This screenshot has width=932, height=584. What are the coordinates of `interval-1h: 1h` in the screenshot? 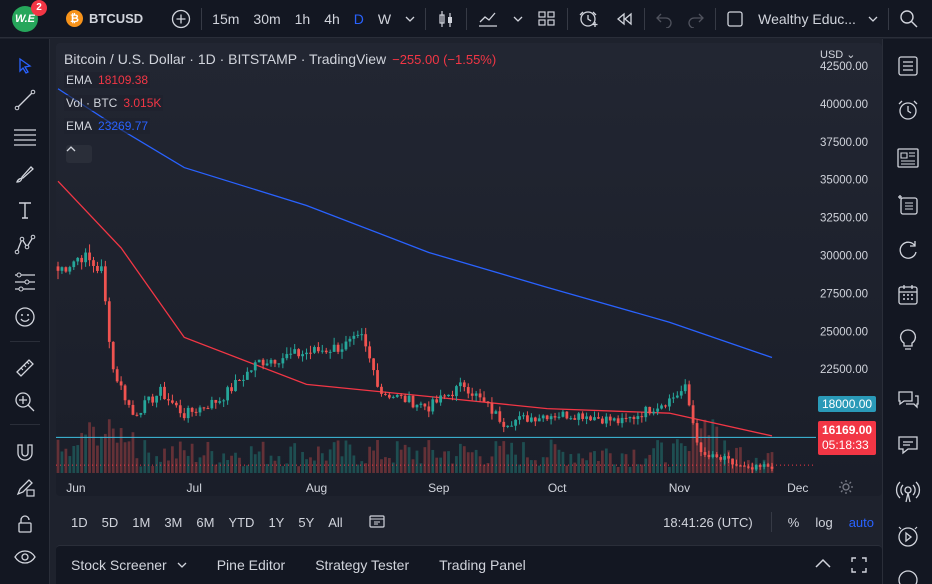 It's located at (302, 18).